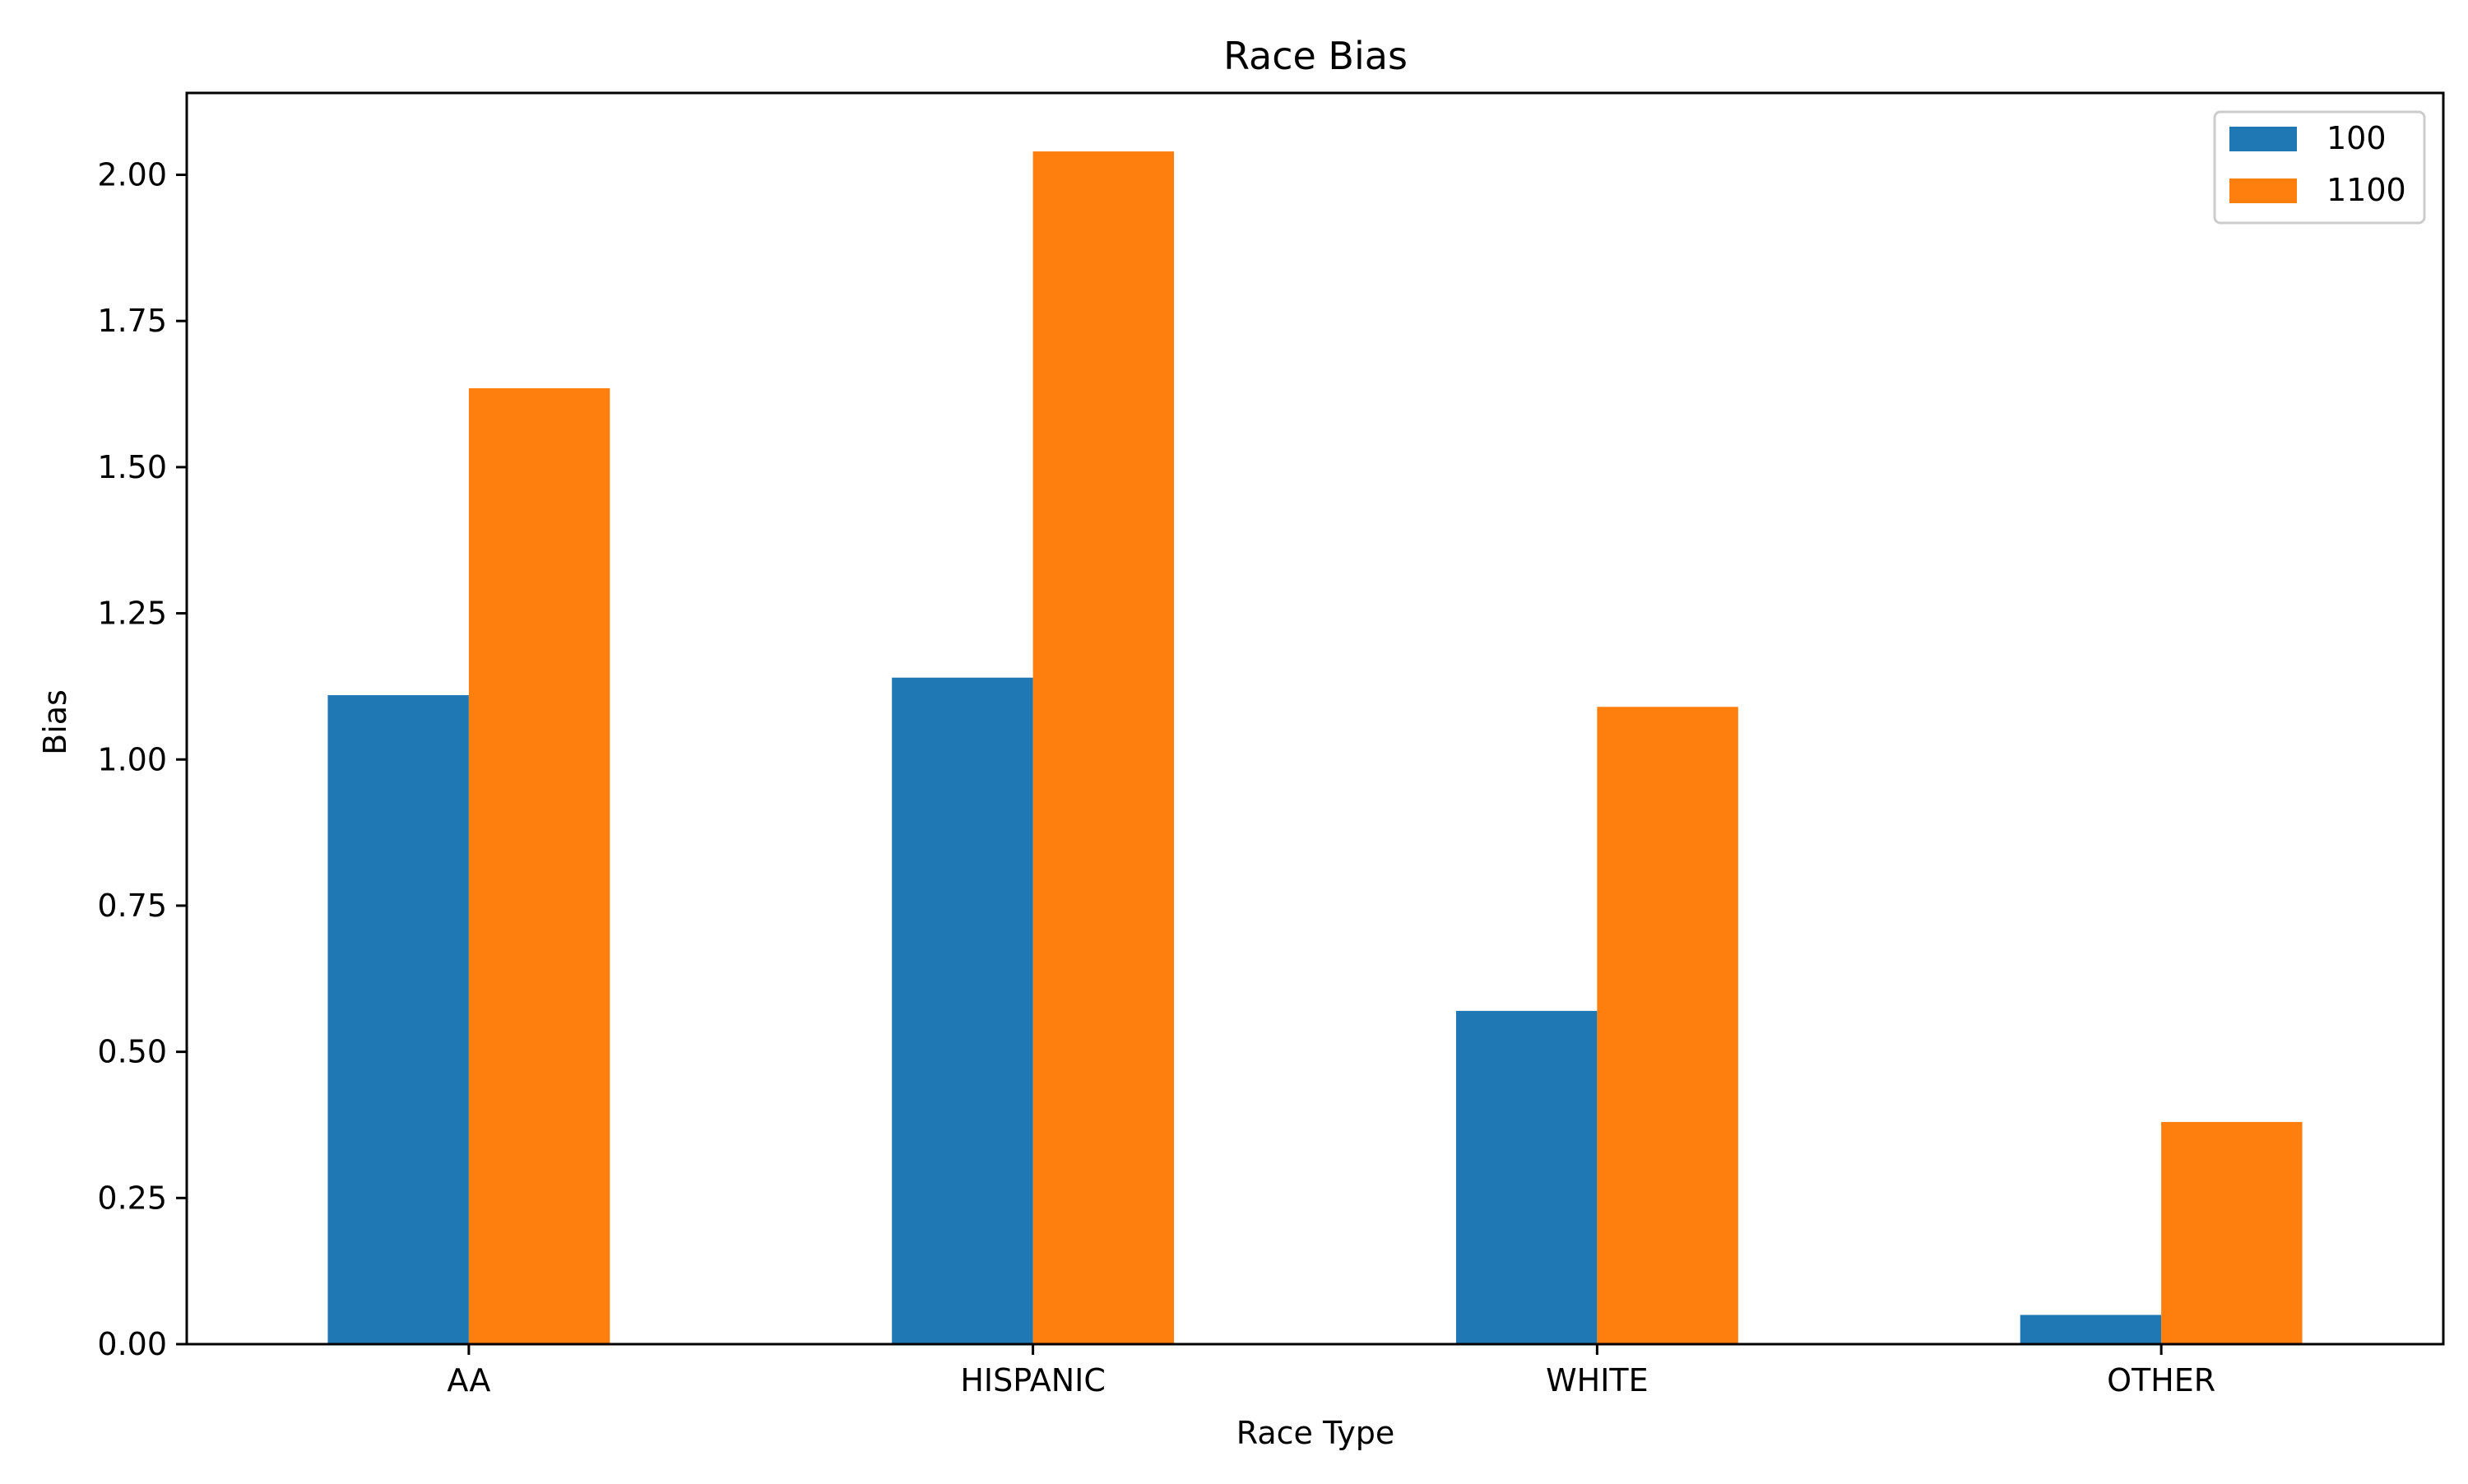 Image resolution: width=2468 pixels, height=1484 pixels. I want to click on x-tick-label-aa: AA, so click(468, 1380).